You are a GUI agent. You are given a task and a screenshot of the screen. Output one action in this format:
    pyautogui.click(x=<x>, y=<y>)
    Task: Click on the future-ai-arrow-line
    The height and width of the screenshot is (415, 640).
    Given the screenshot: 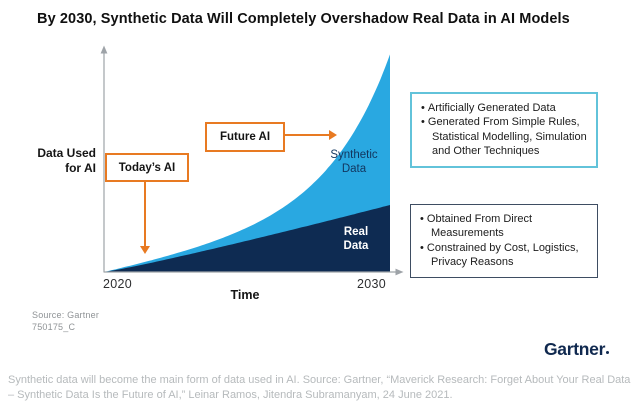 What is the action you would take?
    pyautogui.click(x=306, y=135)
    